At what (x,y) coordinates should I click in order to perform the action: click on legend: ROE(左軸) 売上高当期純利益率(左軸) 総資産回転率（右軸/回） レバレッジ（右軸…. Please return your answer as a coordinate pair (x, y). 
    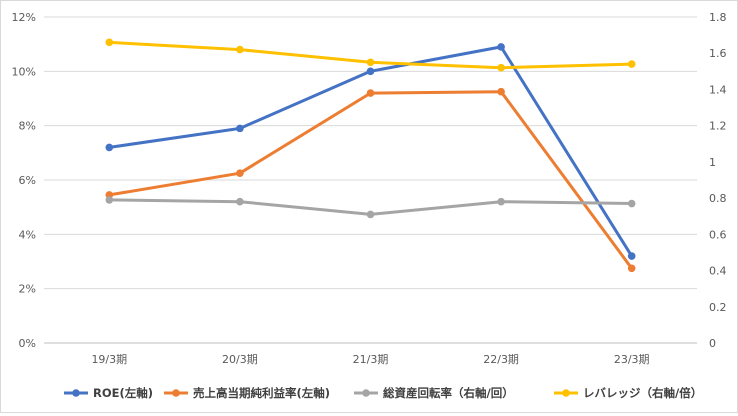
    Looking at the image, I should click on (383, 393).